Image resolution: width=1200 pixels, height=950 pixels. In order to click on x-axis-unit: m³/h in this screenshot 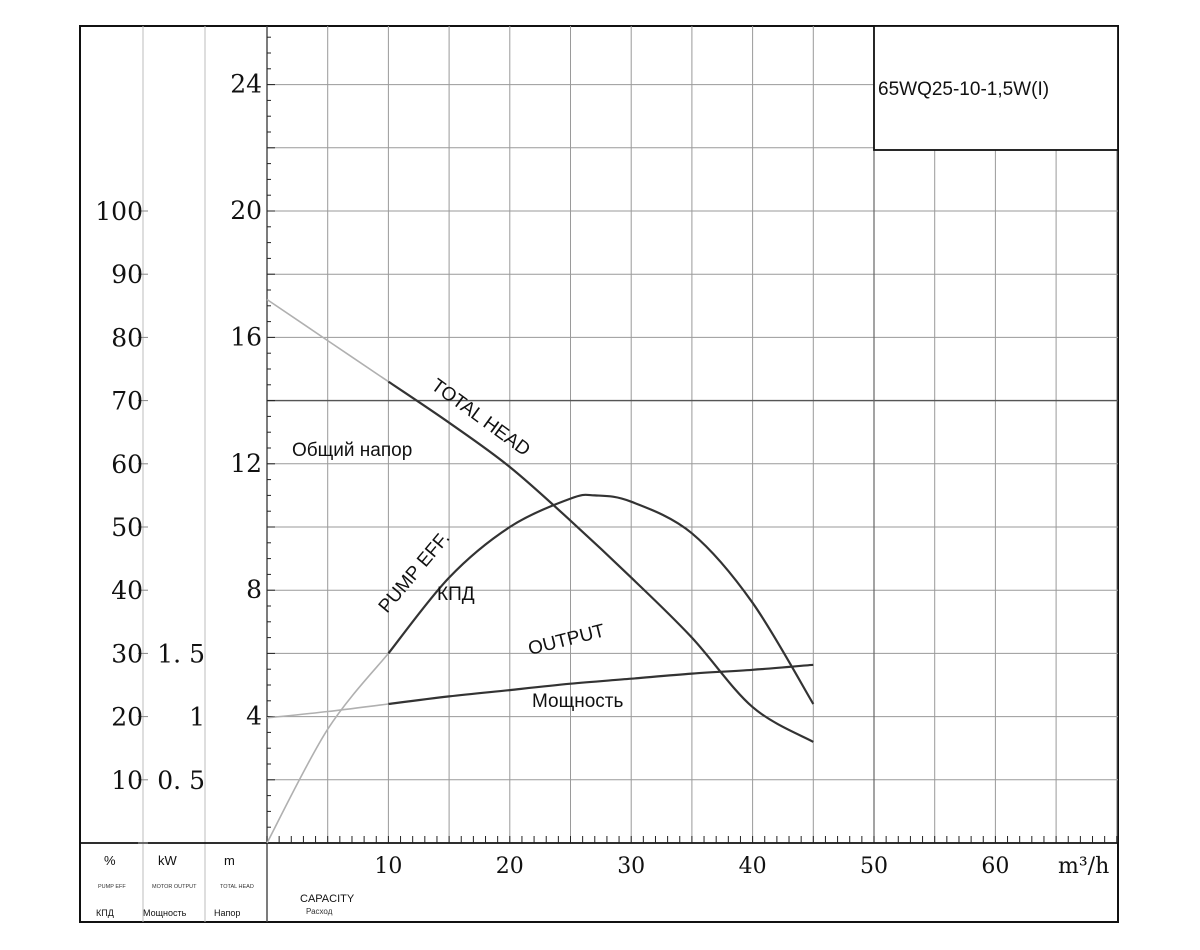, I will do `click(1083, 866)`.